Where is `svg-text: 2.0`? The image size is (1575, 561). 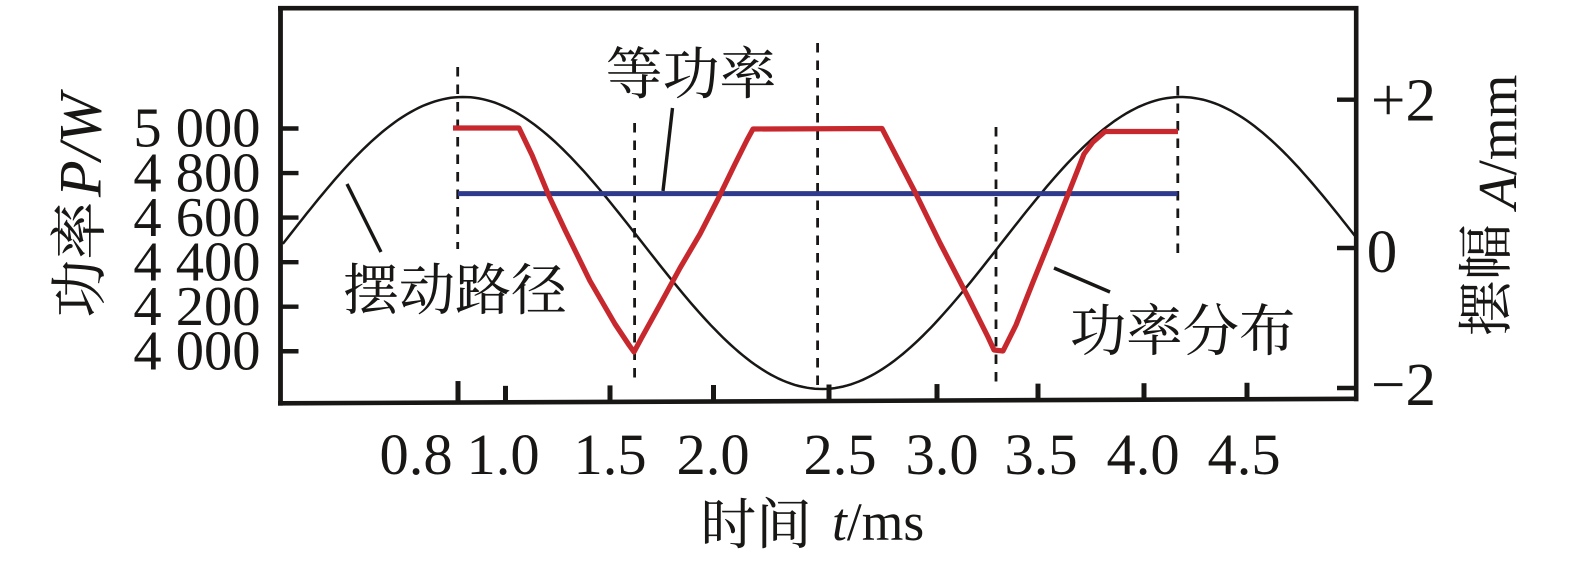
svg-text: 2.0 is located at coordinates (712, 454).